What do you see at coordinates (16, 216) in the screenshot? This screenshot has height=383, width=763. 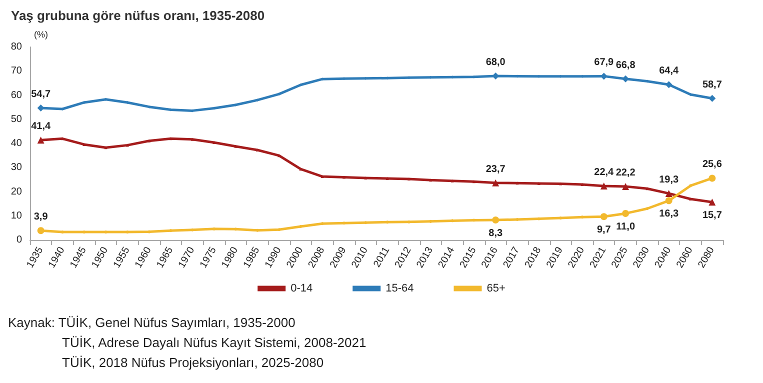 I see `y-tick-label: 10` at bounding box center [16, 216].